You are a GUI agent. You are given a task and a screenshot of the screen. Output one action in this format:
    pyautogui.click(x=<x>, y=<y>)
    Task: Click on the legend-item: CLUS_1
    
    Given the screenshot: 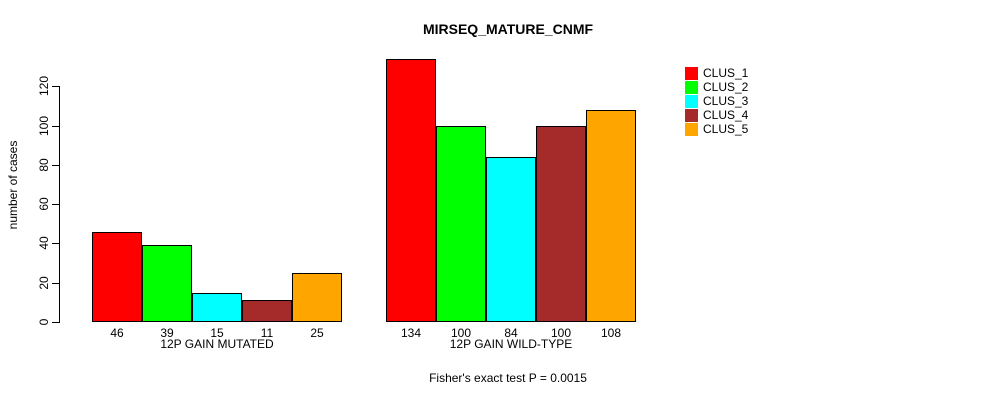 What is the action you would take?
    pyautogui.click(x=716, y=73)
    